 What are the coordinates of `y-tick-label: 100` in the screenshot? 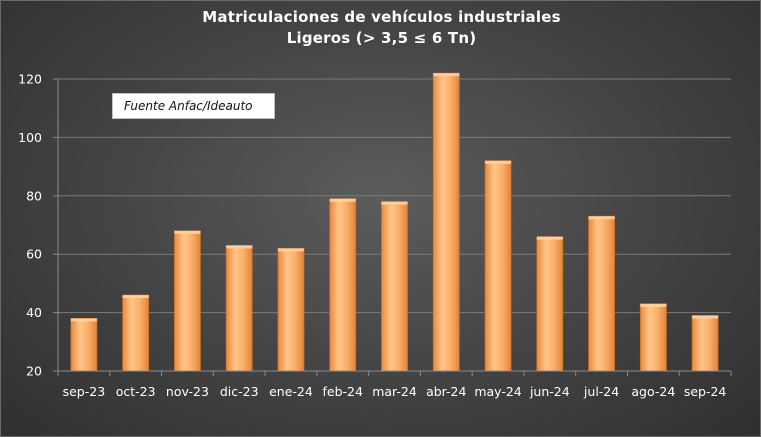 It's located at (30, 137).